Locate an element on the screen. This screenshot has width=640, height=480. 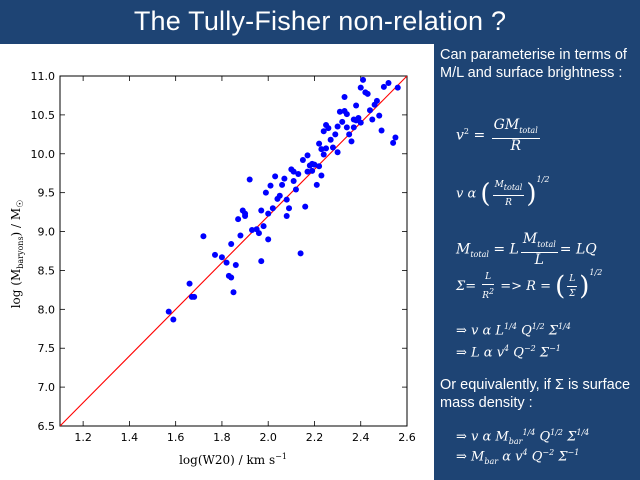
y-tick-label: 11.0 is located at coordinates (43, 76).